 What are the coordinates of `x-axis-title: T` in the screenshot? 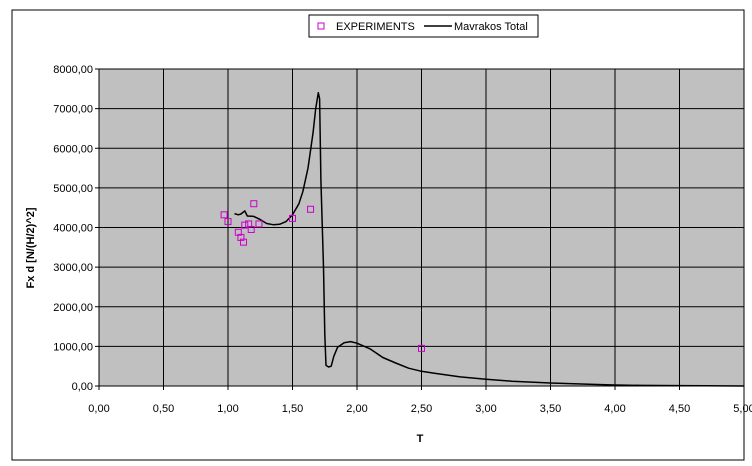 It's located at (420, 439).